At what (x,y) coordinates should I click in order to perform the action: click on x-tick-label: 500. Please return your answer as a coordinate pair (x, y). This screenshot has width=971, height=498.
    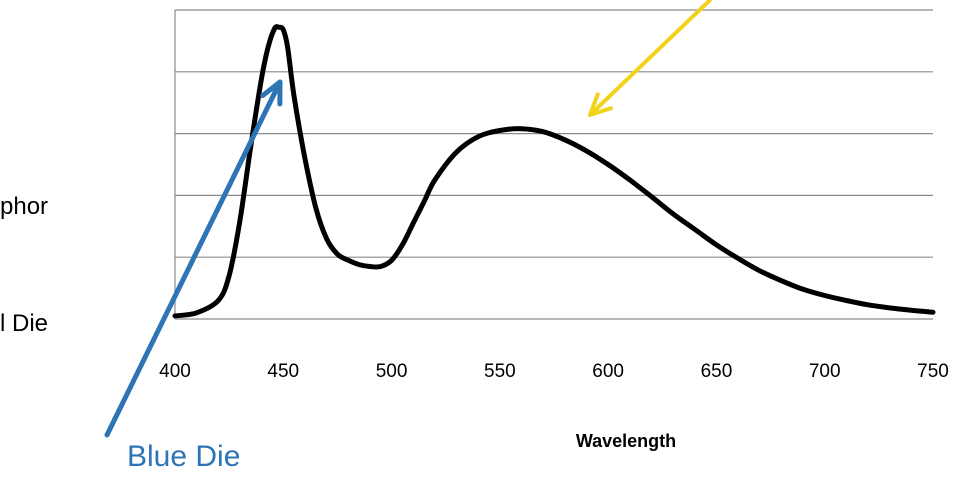
    Looking at the image, I should click on (392, 371).